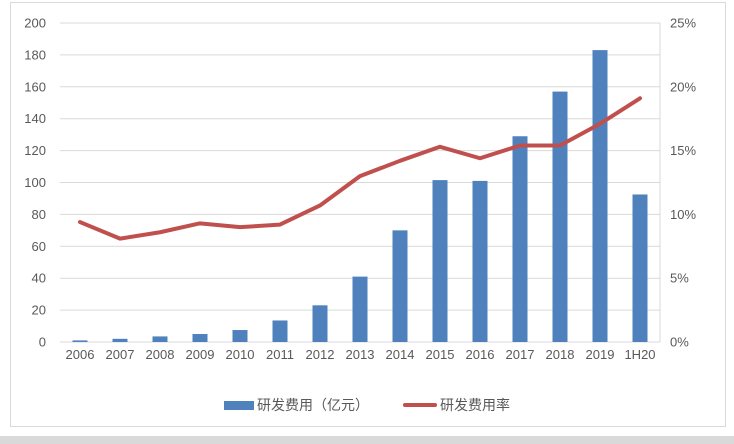 The image size is (734, 444). What do you see at coordinates (683, 150) in the screenshot?
I see `right-axis-tick-label: 15%` at bounding box center [683, 150].